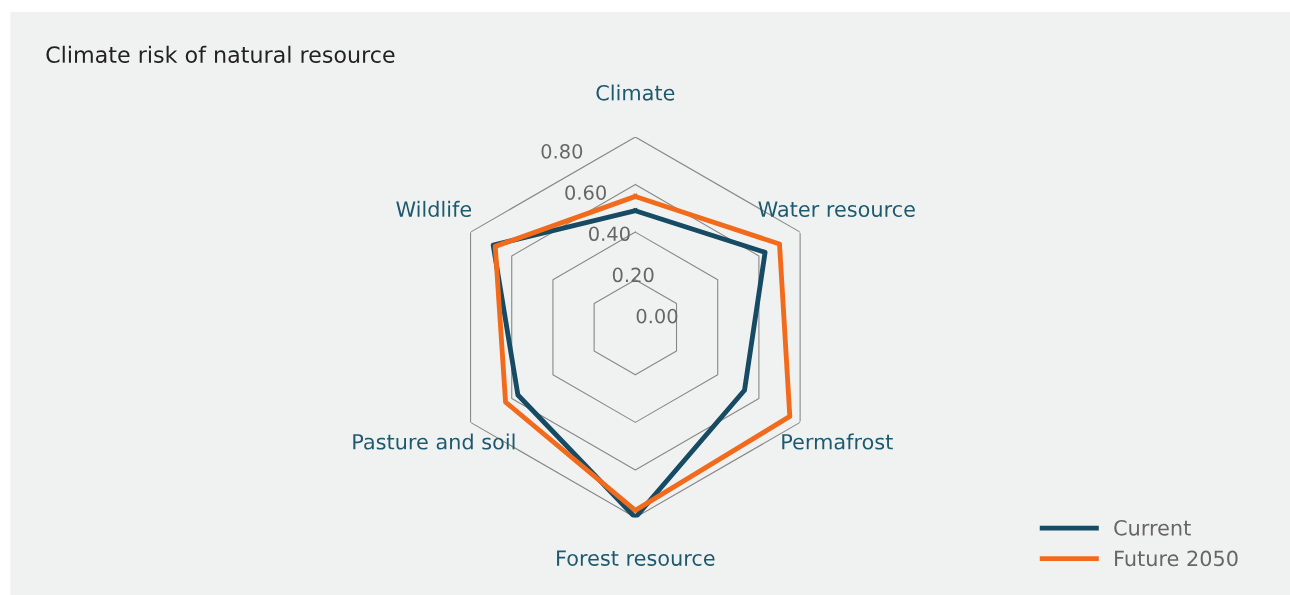  What do you see at coordinates (434, 441) in the screenshot?
I see `spoke-label: Pasture and soil` at bounding box center [434, 441].